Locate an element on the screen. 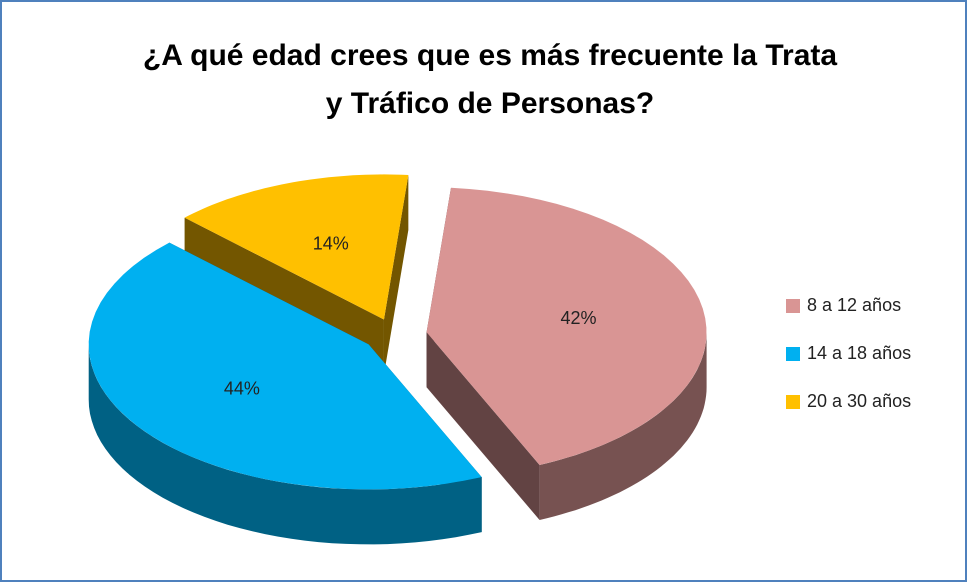  data-label: 42% is located at coordinates (578, 318).